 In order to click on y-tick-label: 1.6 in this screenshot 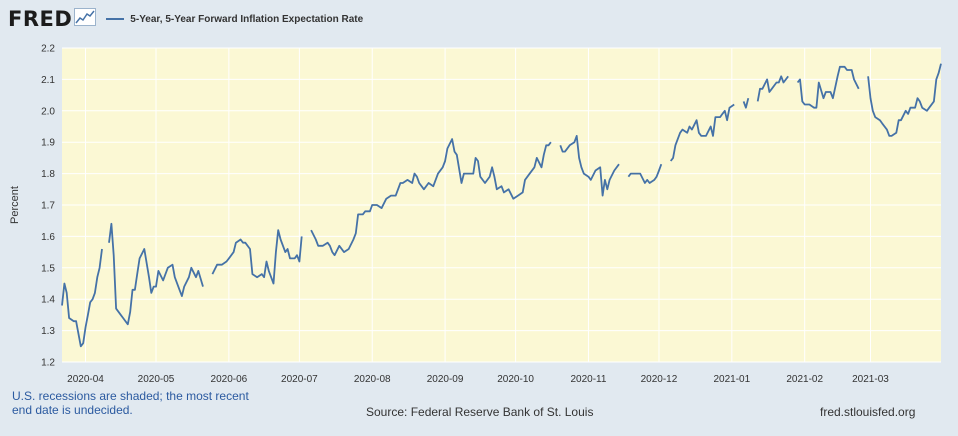, I will do `click(48, 237)`.